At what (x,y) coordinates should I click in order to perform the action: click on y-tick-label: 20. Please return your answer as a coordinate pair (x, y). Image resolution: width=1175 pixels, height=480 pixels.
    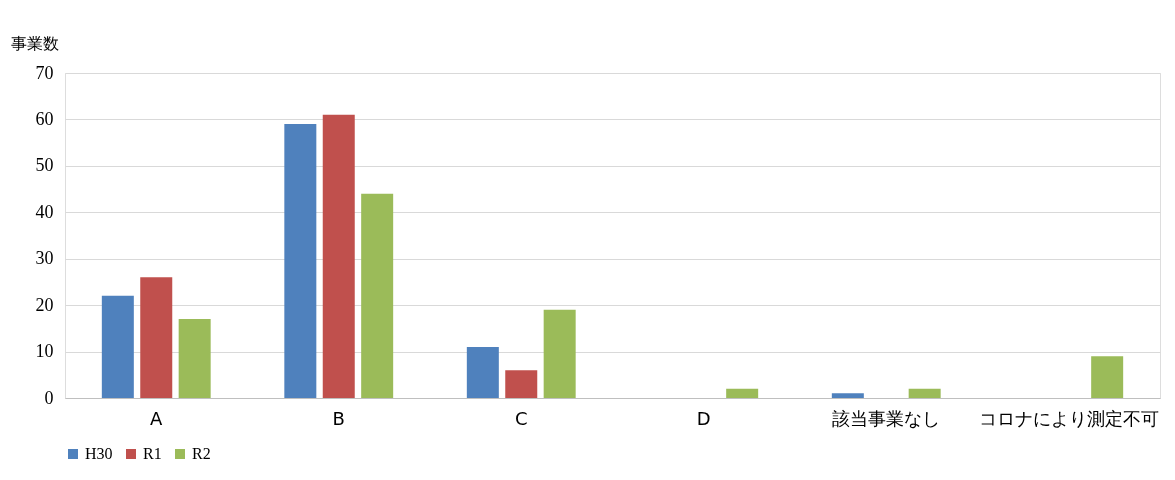
    Looking at the image, I should click on (44, 304).